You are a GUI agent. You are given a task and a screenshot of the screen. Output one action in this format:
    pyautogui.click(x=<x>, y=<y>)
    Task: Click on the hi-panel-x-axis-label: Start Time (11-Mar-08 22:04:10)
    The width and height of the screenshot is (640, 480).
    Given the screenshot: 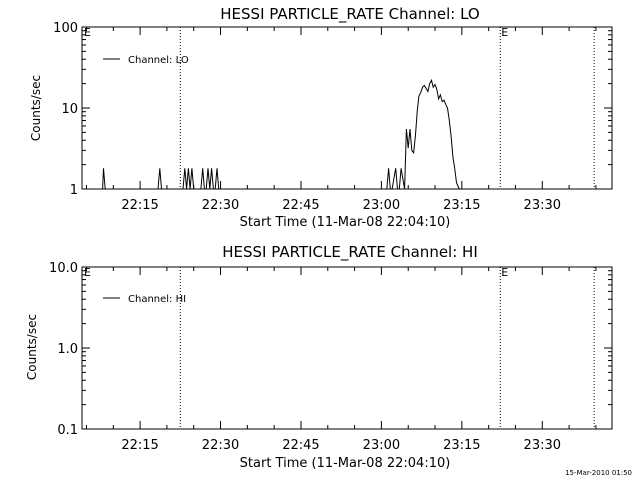 What is the action you would take?
    pyautogui.click(x=345, y=463)
    